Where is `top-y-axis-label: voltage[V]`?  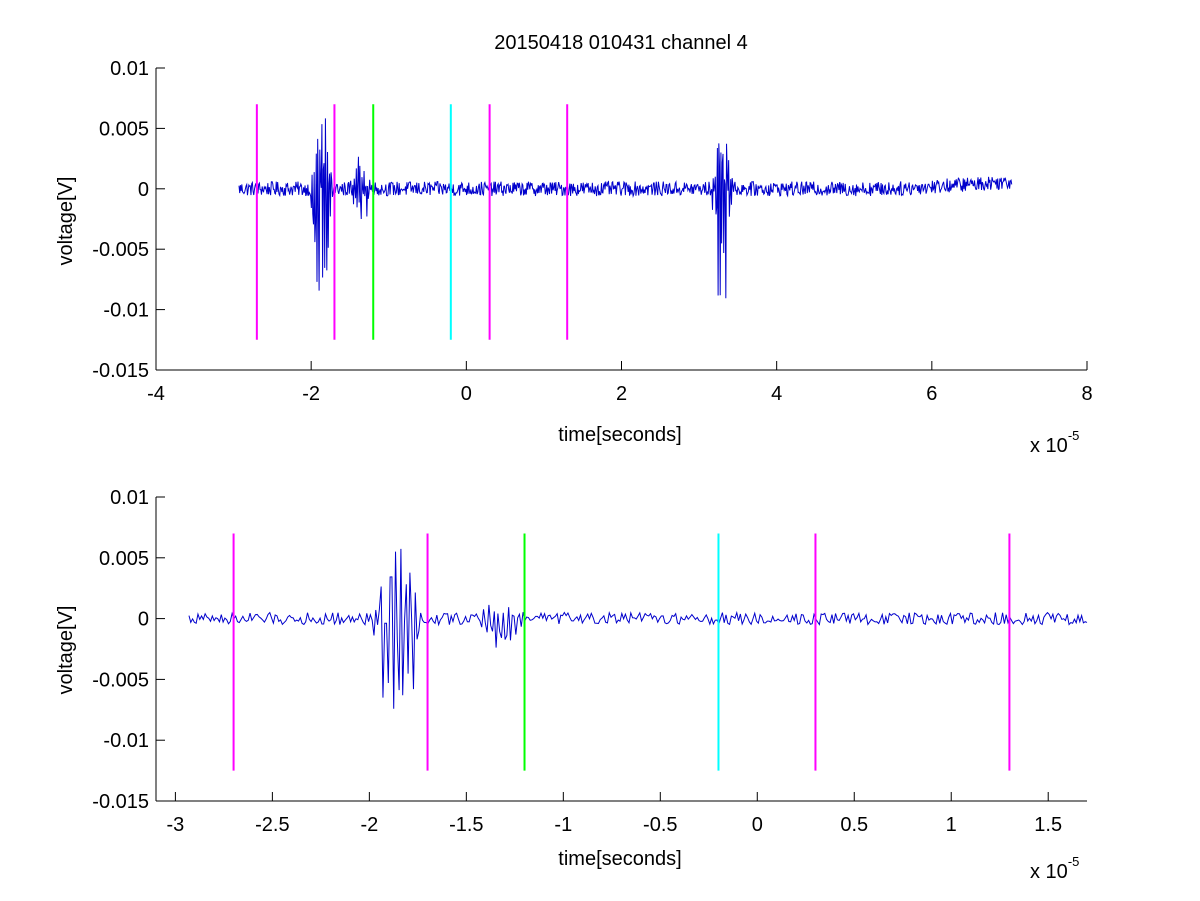 top-y-axis-label: voltage[V] is located at coordinates (66, 221).